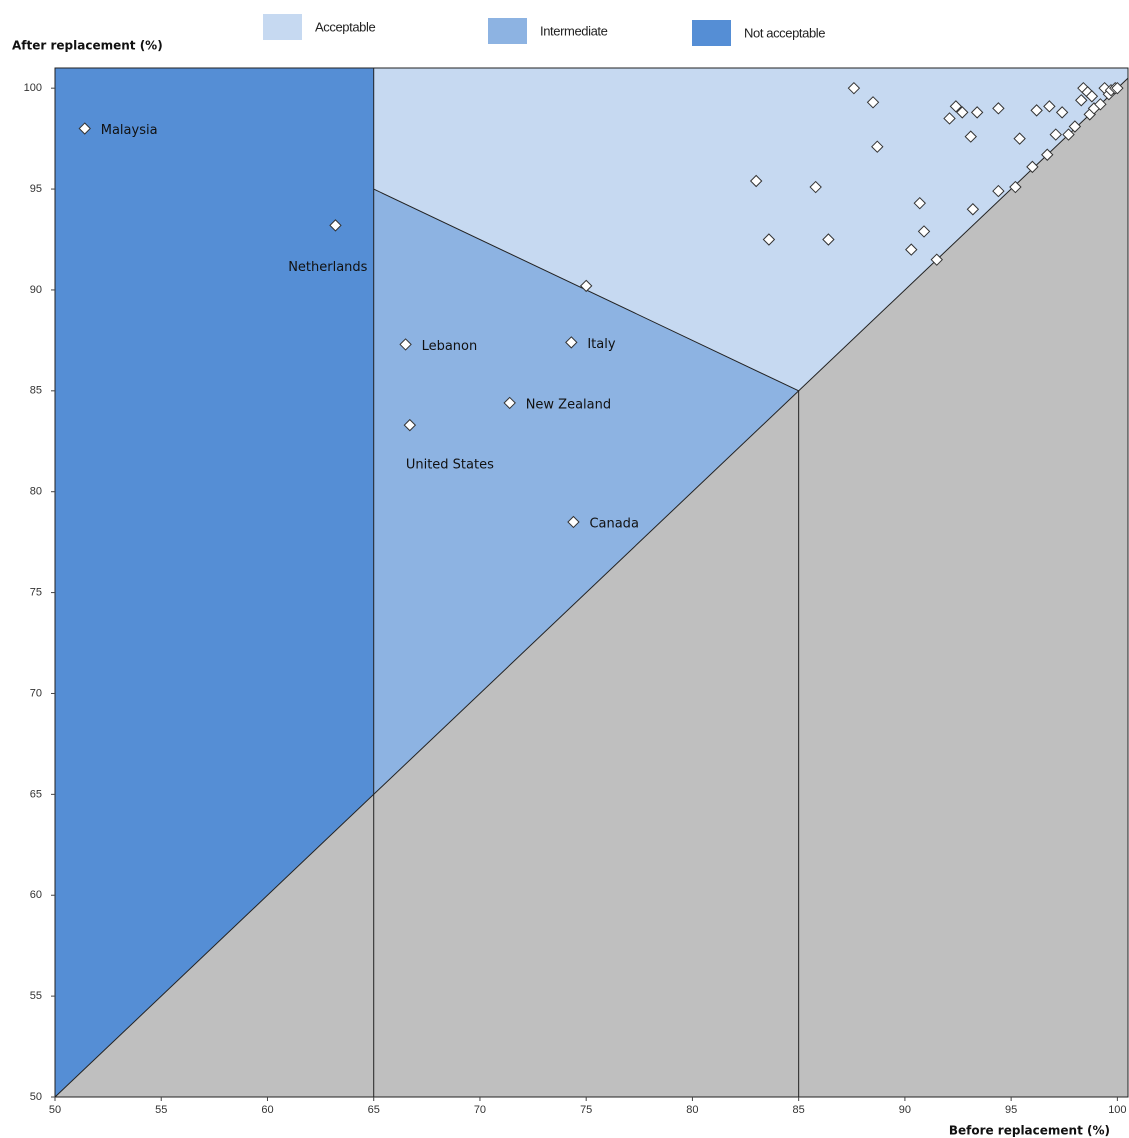 This screenshot has height=1138, width=1129. What do you see at coordinates (601, 344) in the screenshot?
I see `point-label: Italy` at bounding box center [601, 344].